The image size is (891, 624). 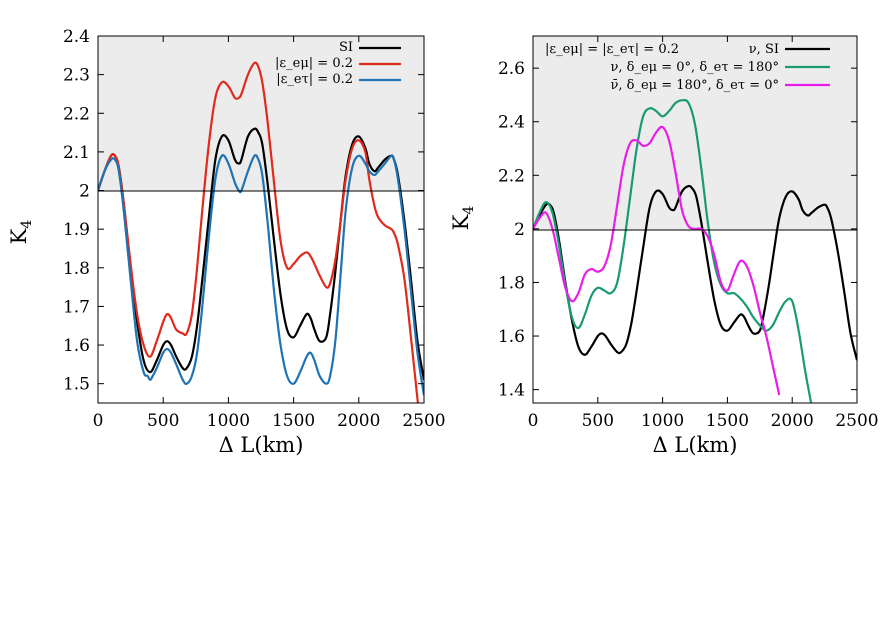 What do you see at coordinates (511, 69) in the screenshot?
I see `y-tick-label: 2.6` at bounding box center [511, 69].